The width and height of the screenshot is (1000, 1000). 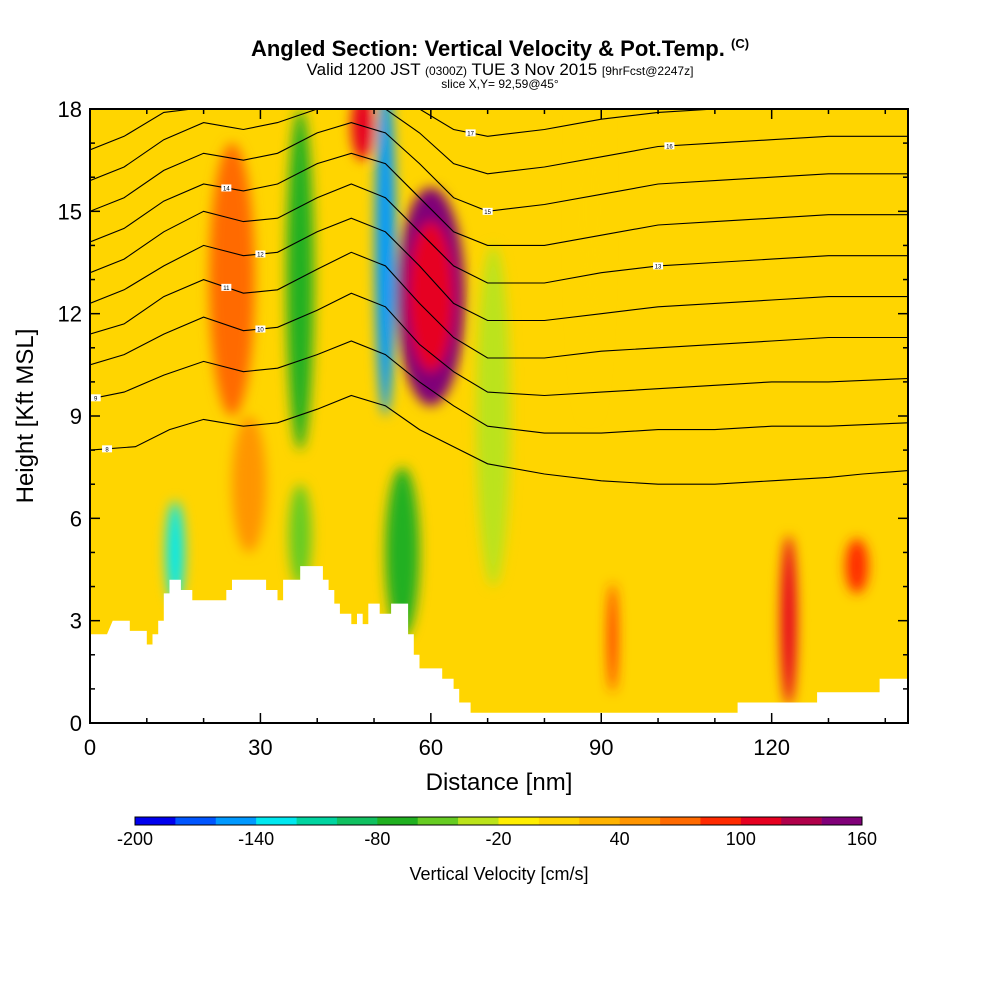 What do you see at coordinates (76, 621) in the screenshot?
I see `y-tick-label: 3` at bounding box center [76, 621].